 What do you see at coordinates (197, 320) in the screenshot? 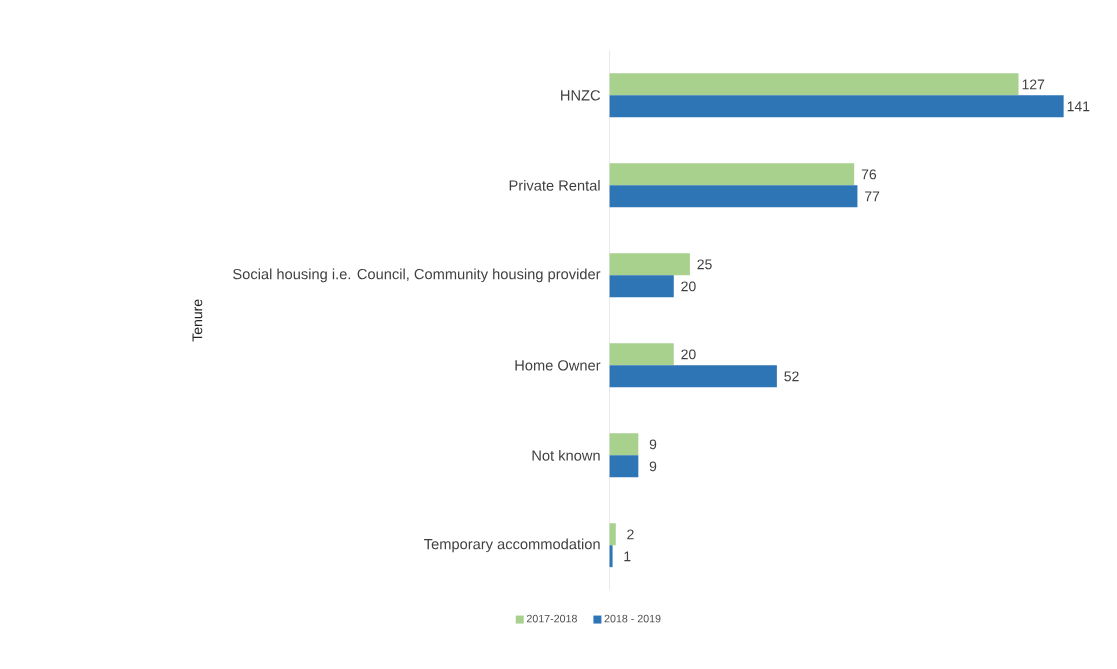
I see `y-axis-title: Tenure` at bounding box center [197, 320].